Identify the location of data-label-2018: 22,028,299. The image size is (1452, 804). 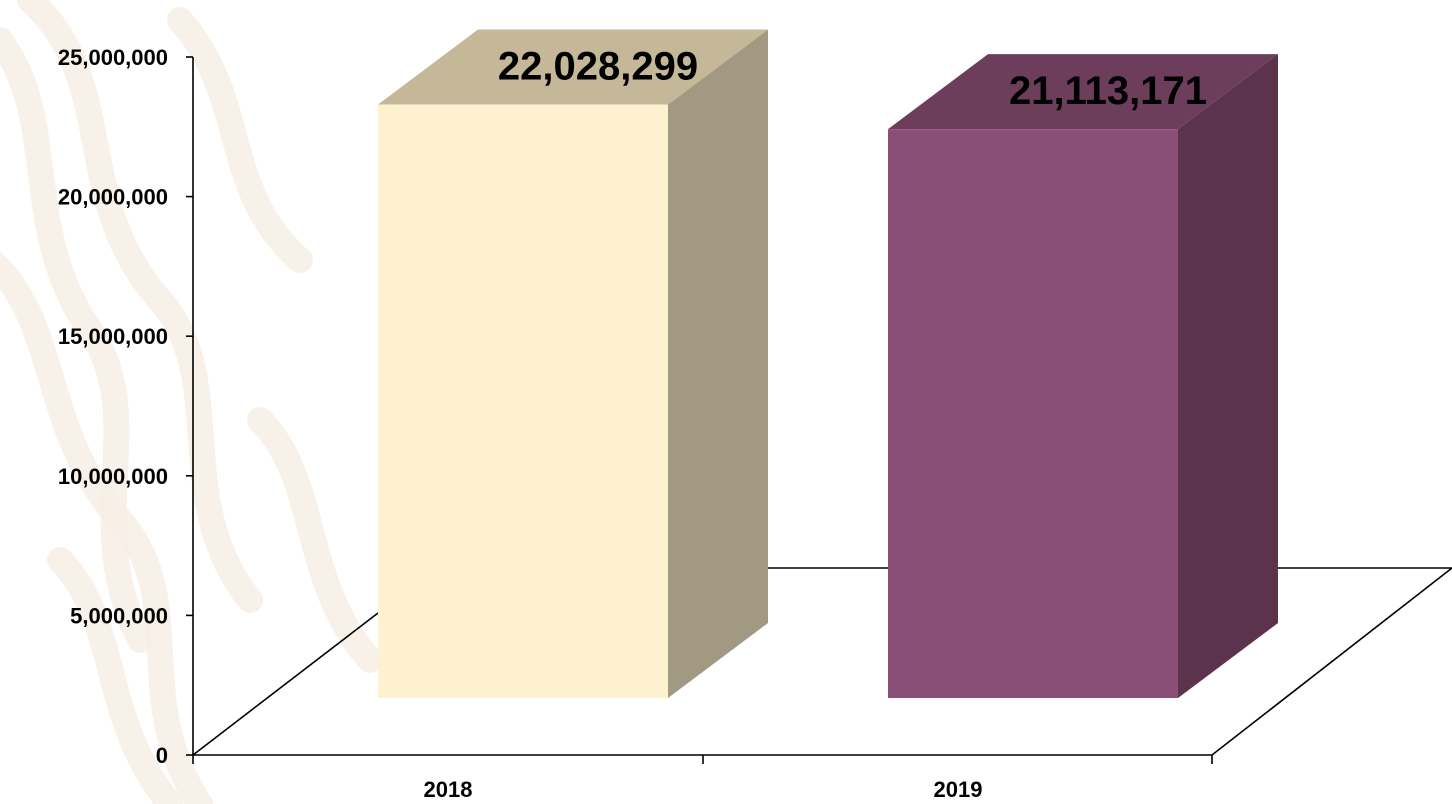
(598, 66).